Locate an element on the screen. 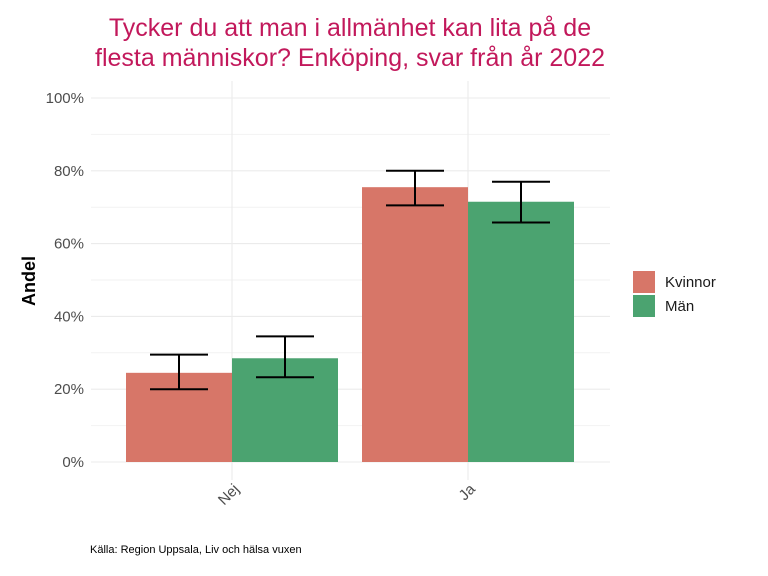 The image size is (768, 576). legend: Kvinnor Män is located at coordinates (674, 294).